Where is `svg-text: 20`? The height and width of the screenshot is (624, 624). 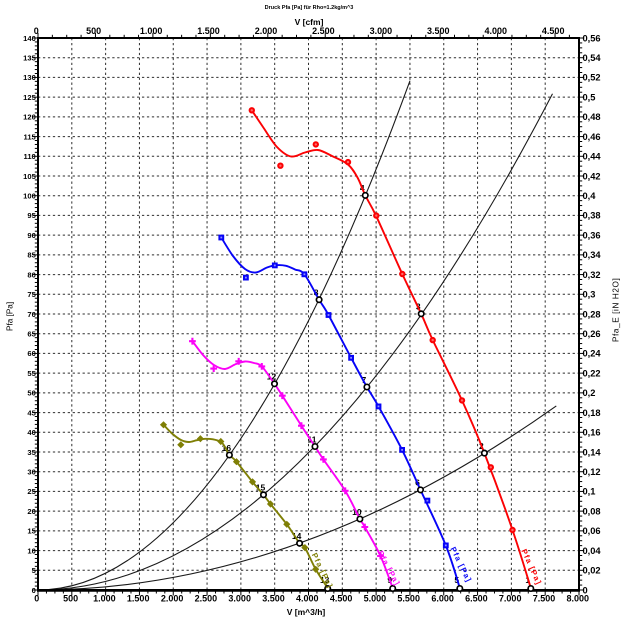 svg-text: 20 is located at coordinates (31, 511).